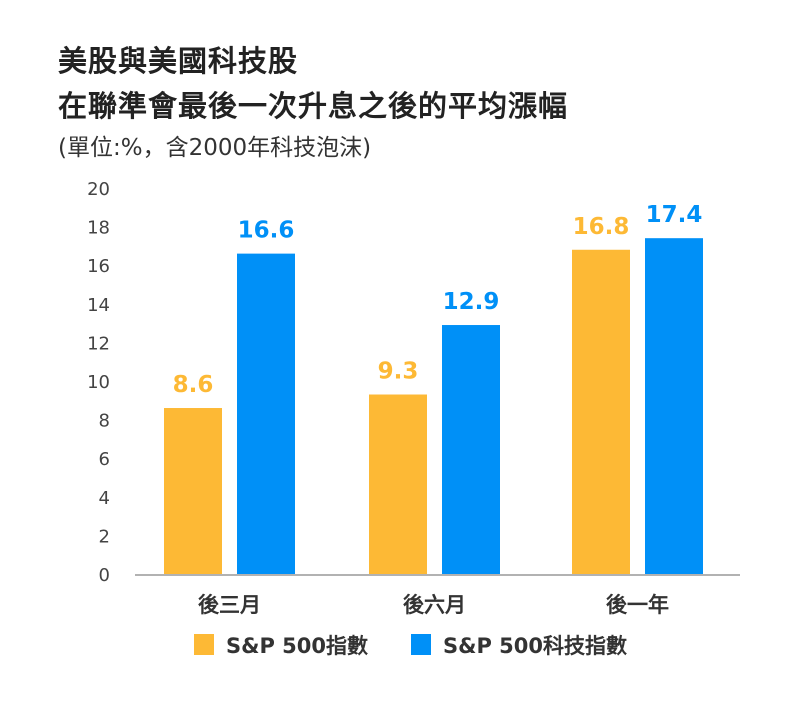 This screenshot has height=702, width=800. What do you see at coordinates (193, 385) in the screenshot?
I see `data-label: 8.6` at bounding box center [193, 385].